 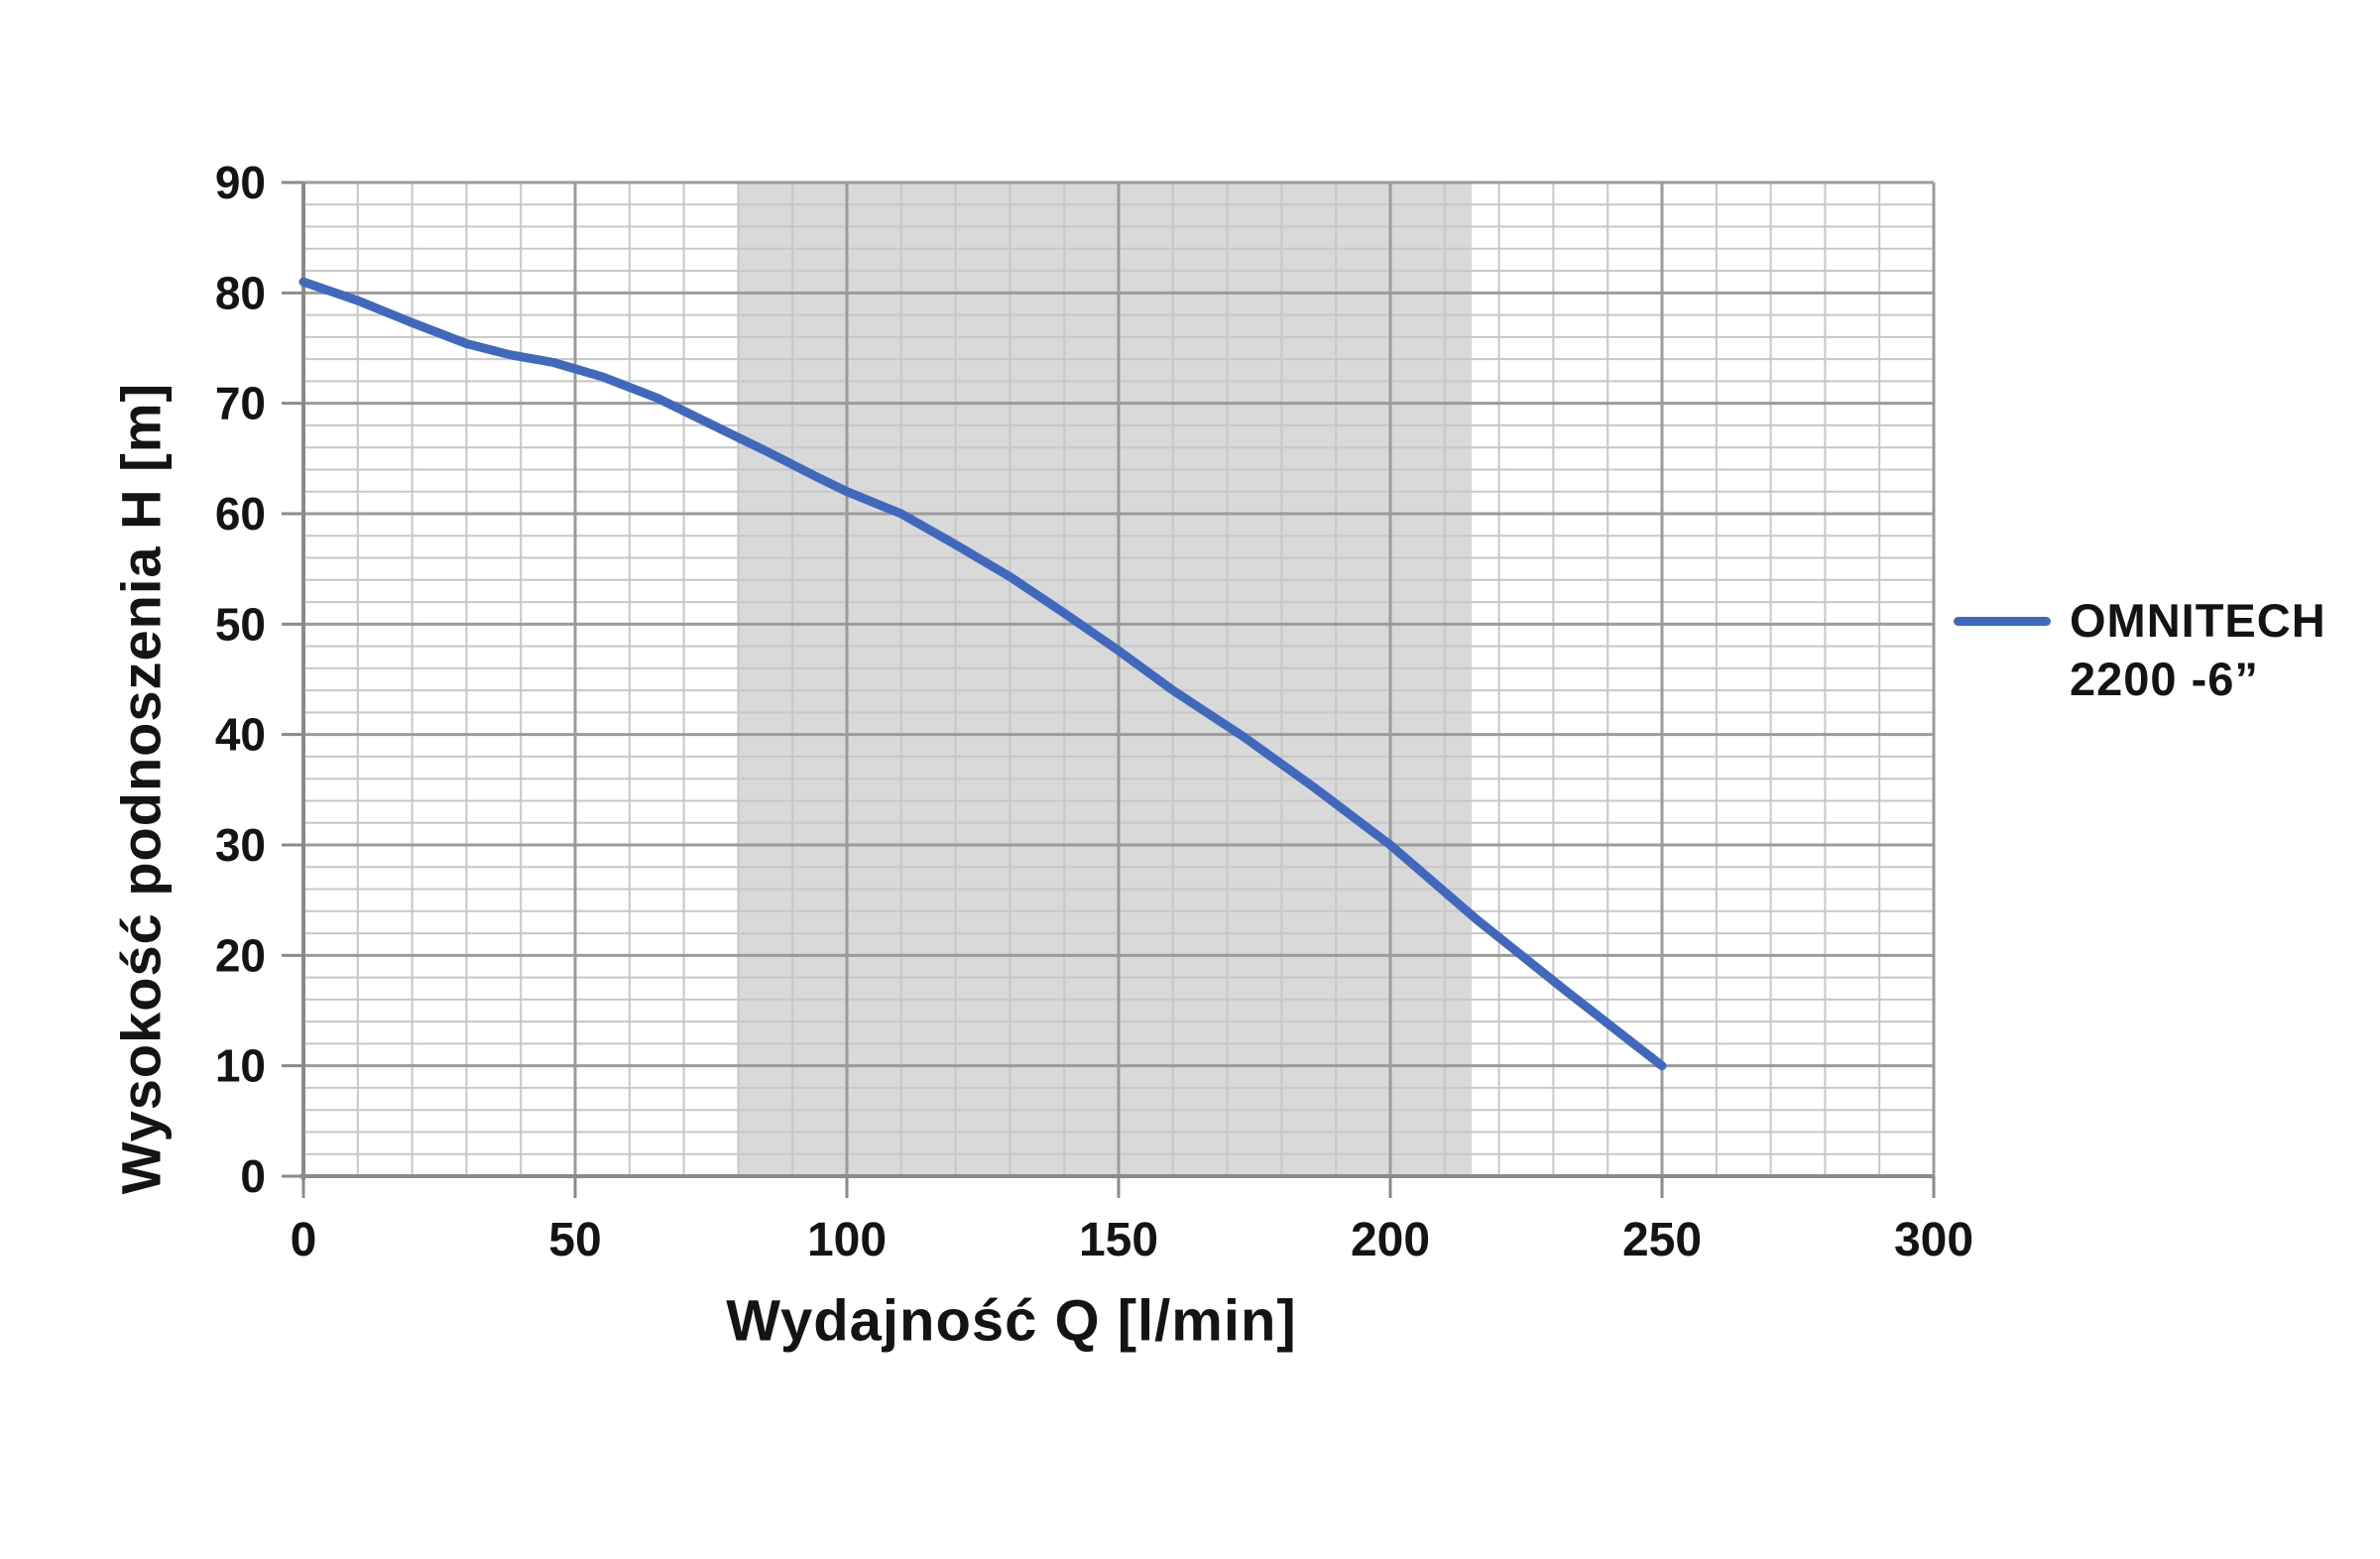 What do you see at coordinates (574, 1240) in the screenshot?
I see `x-tick-label: 50` at bounding box center [574, 1240].